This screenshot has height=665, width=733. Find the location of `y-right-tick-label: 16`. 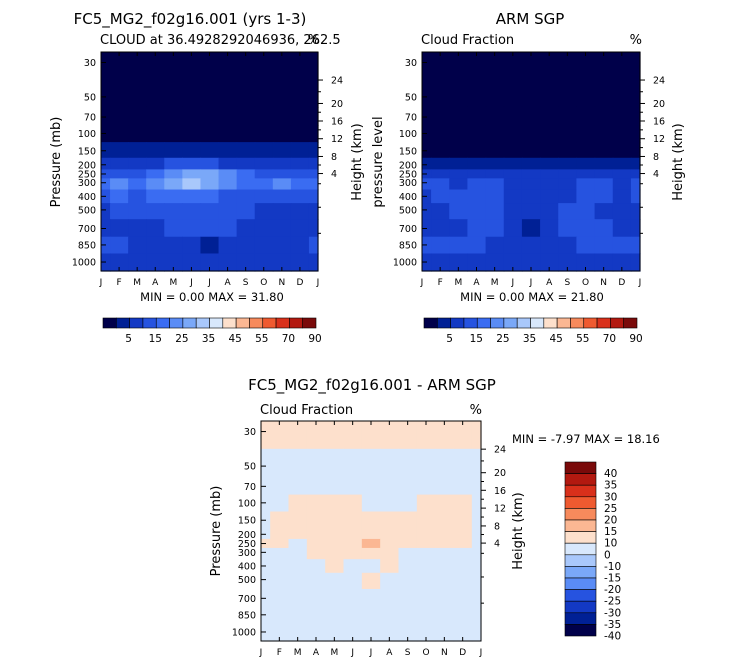

y-right-tick-label: 16 is located at coordinates (337, 121).